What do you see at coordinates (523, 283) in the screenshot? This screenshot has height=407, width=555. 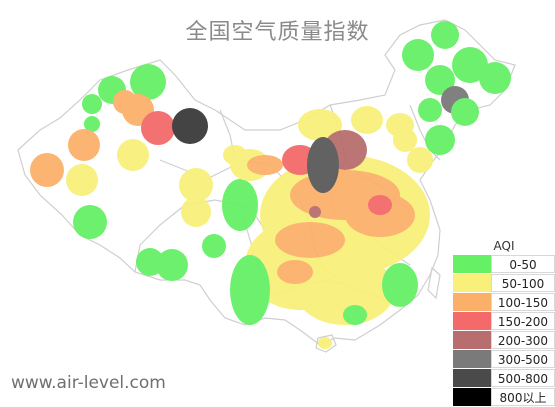 I see `legend-label: 50-100` at bounding box center [523, 283].